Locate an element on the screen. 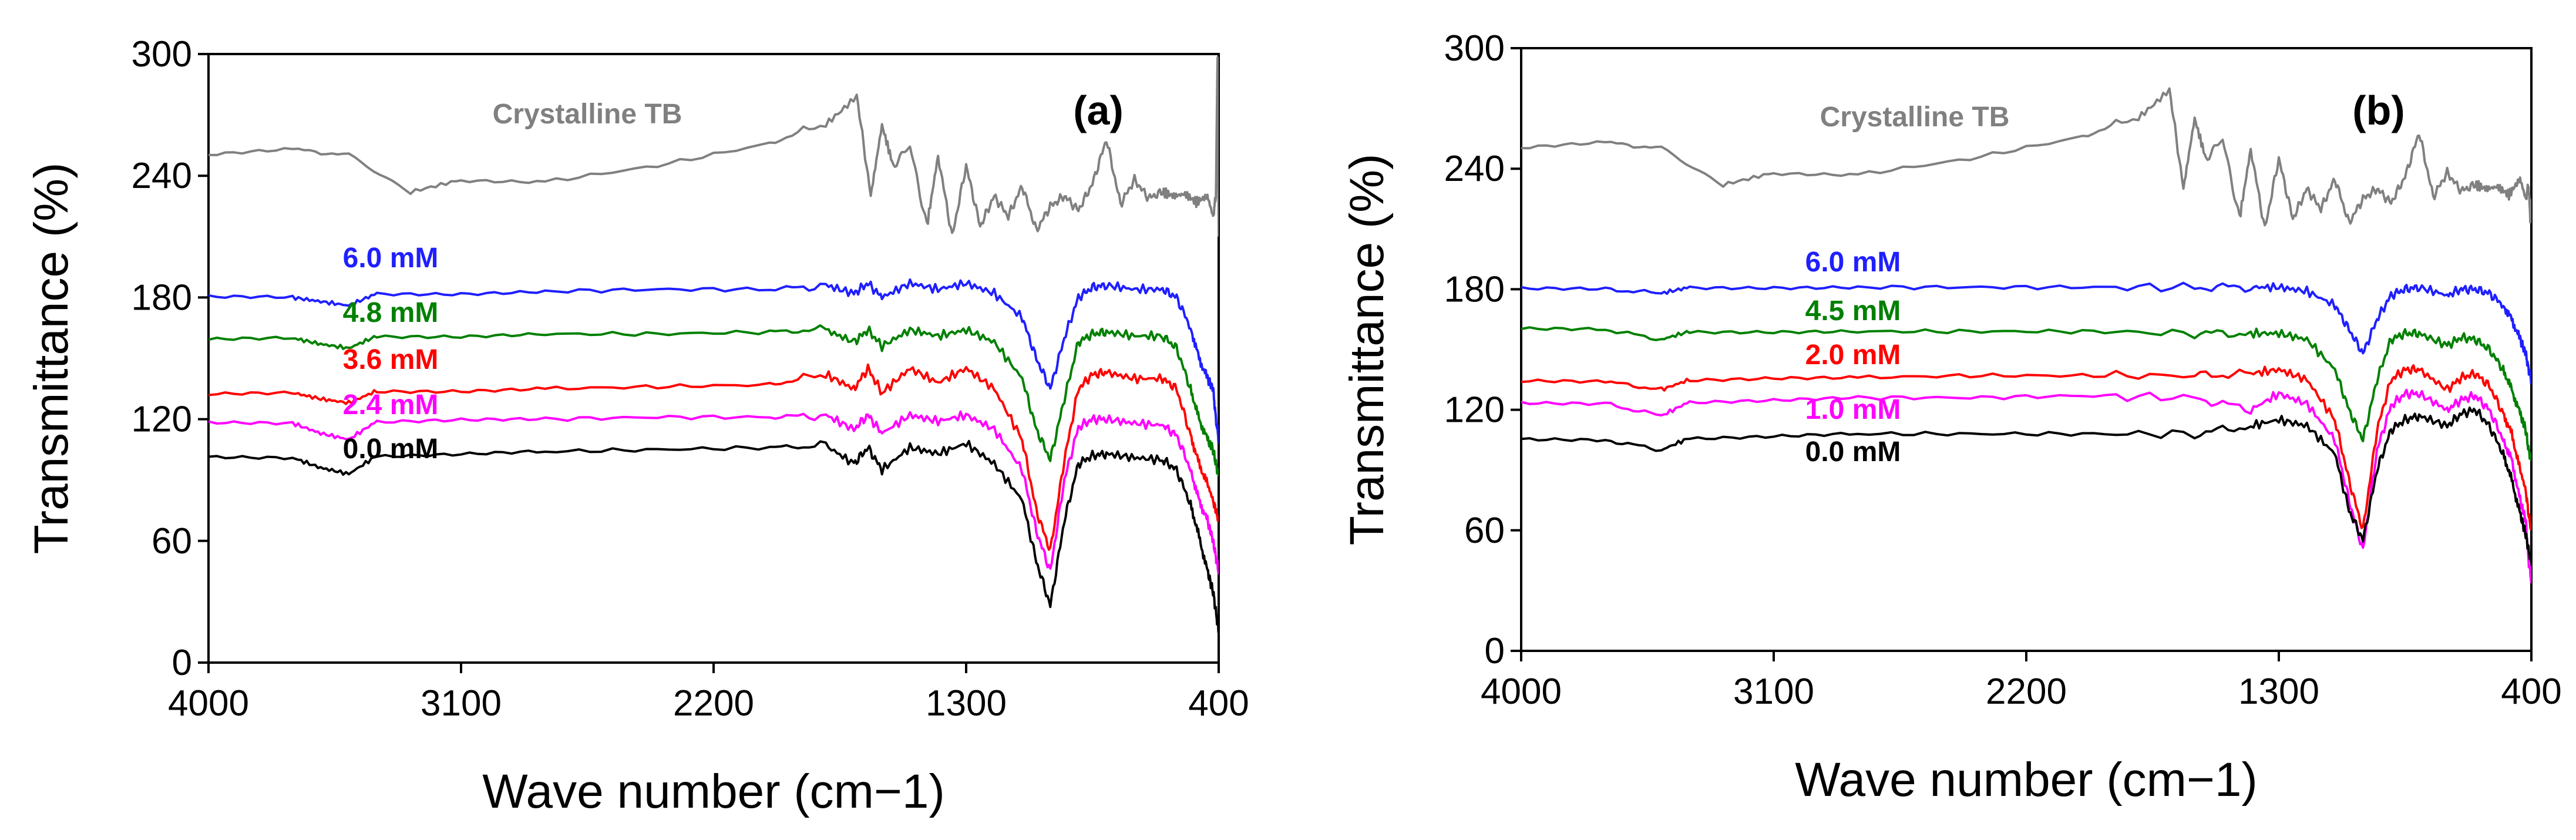 The height and width of the screenshot is (840, 2576). series-label: 1.0 mM is located at coordinates (1853, 409).